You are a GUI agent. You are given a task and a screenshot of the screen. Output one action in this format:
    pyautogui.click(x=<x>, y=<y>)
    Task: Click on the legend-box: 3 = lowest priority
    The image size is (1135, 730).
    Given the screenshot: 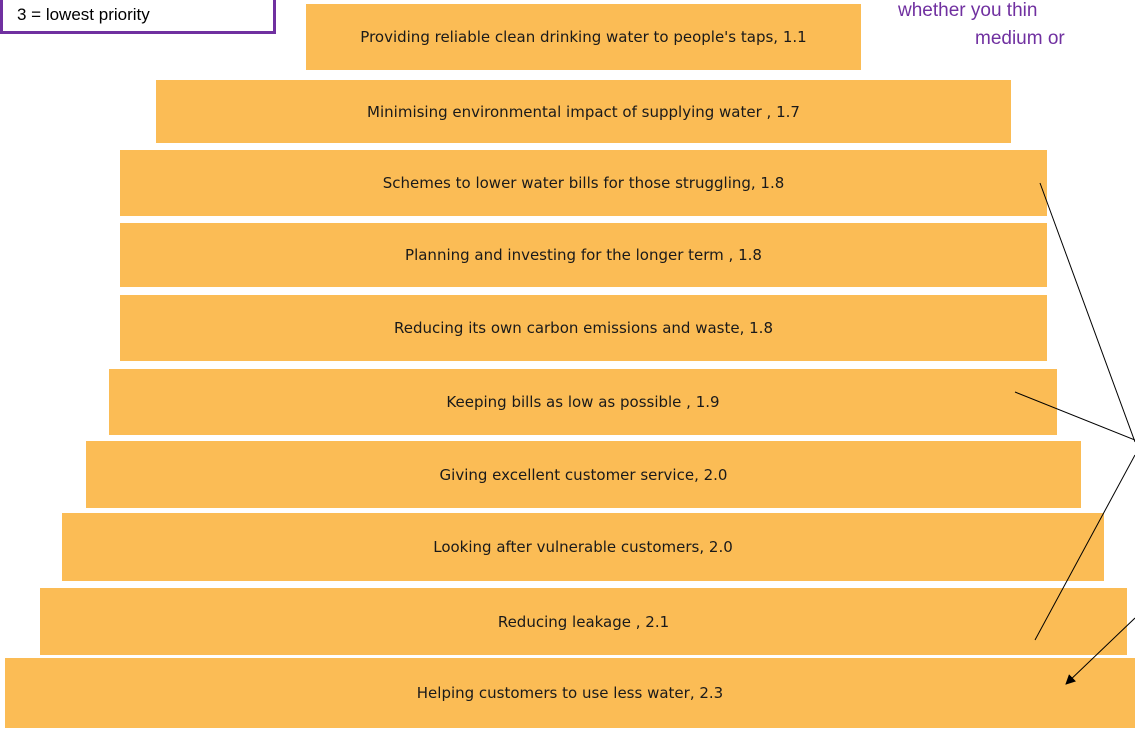 What is the action you would take?
    pyautogui.click(x=138, y=17)
    